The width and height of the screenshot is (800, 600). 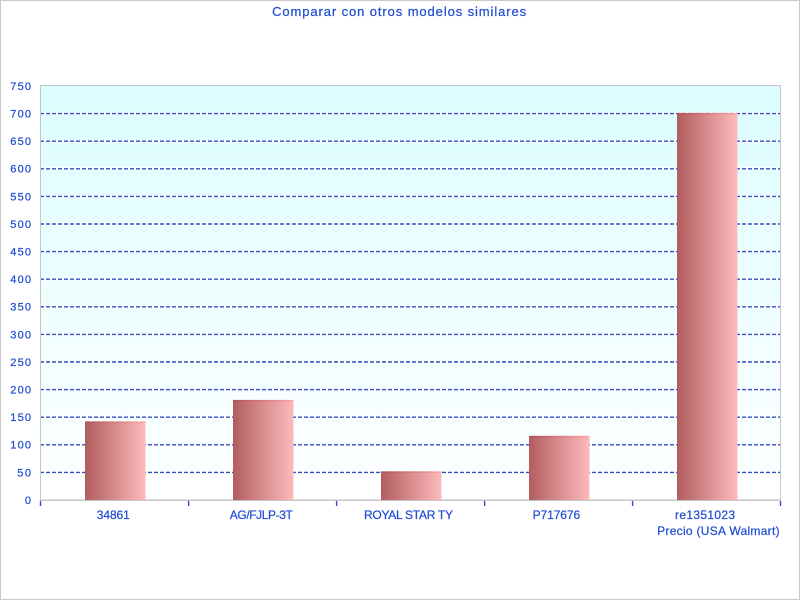 I want to click on svg-text: 550, so click(x=20, y=197).